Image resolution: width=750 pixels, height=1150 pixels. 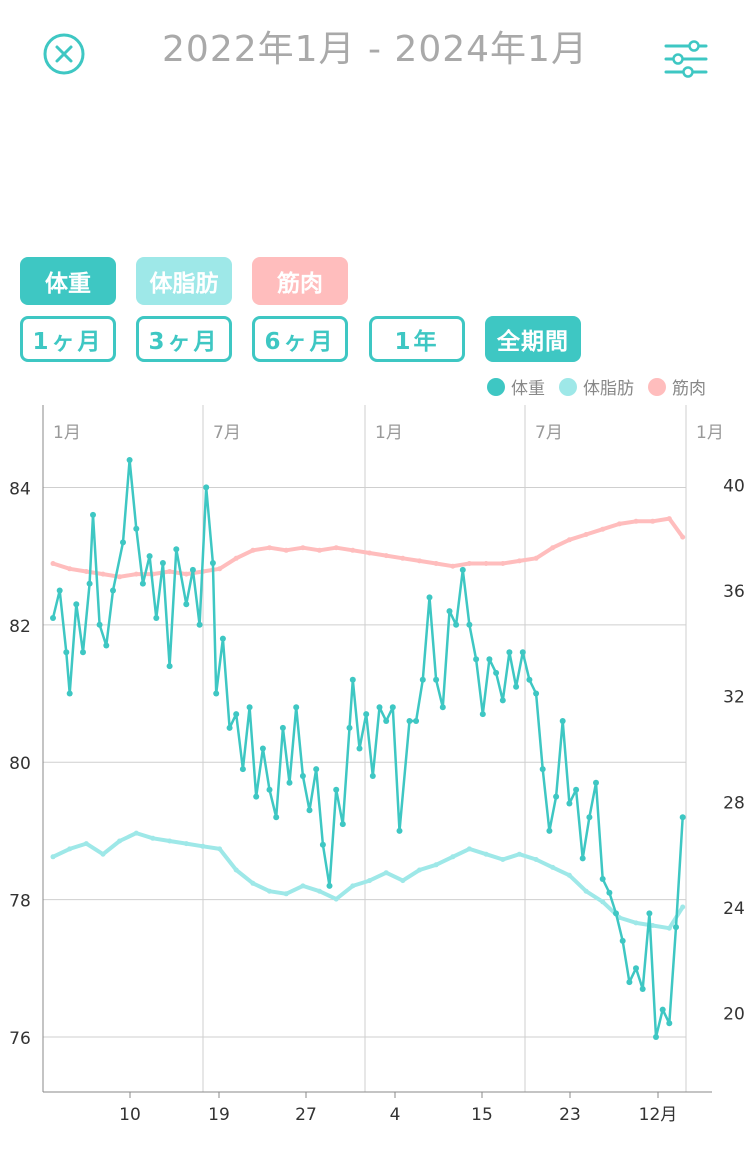 I want to click on metric-body-fat-button: 体脂肪, so click(x=184, y=281).